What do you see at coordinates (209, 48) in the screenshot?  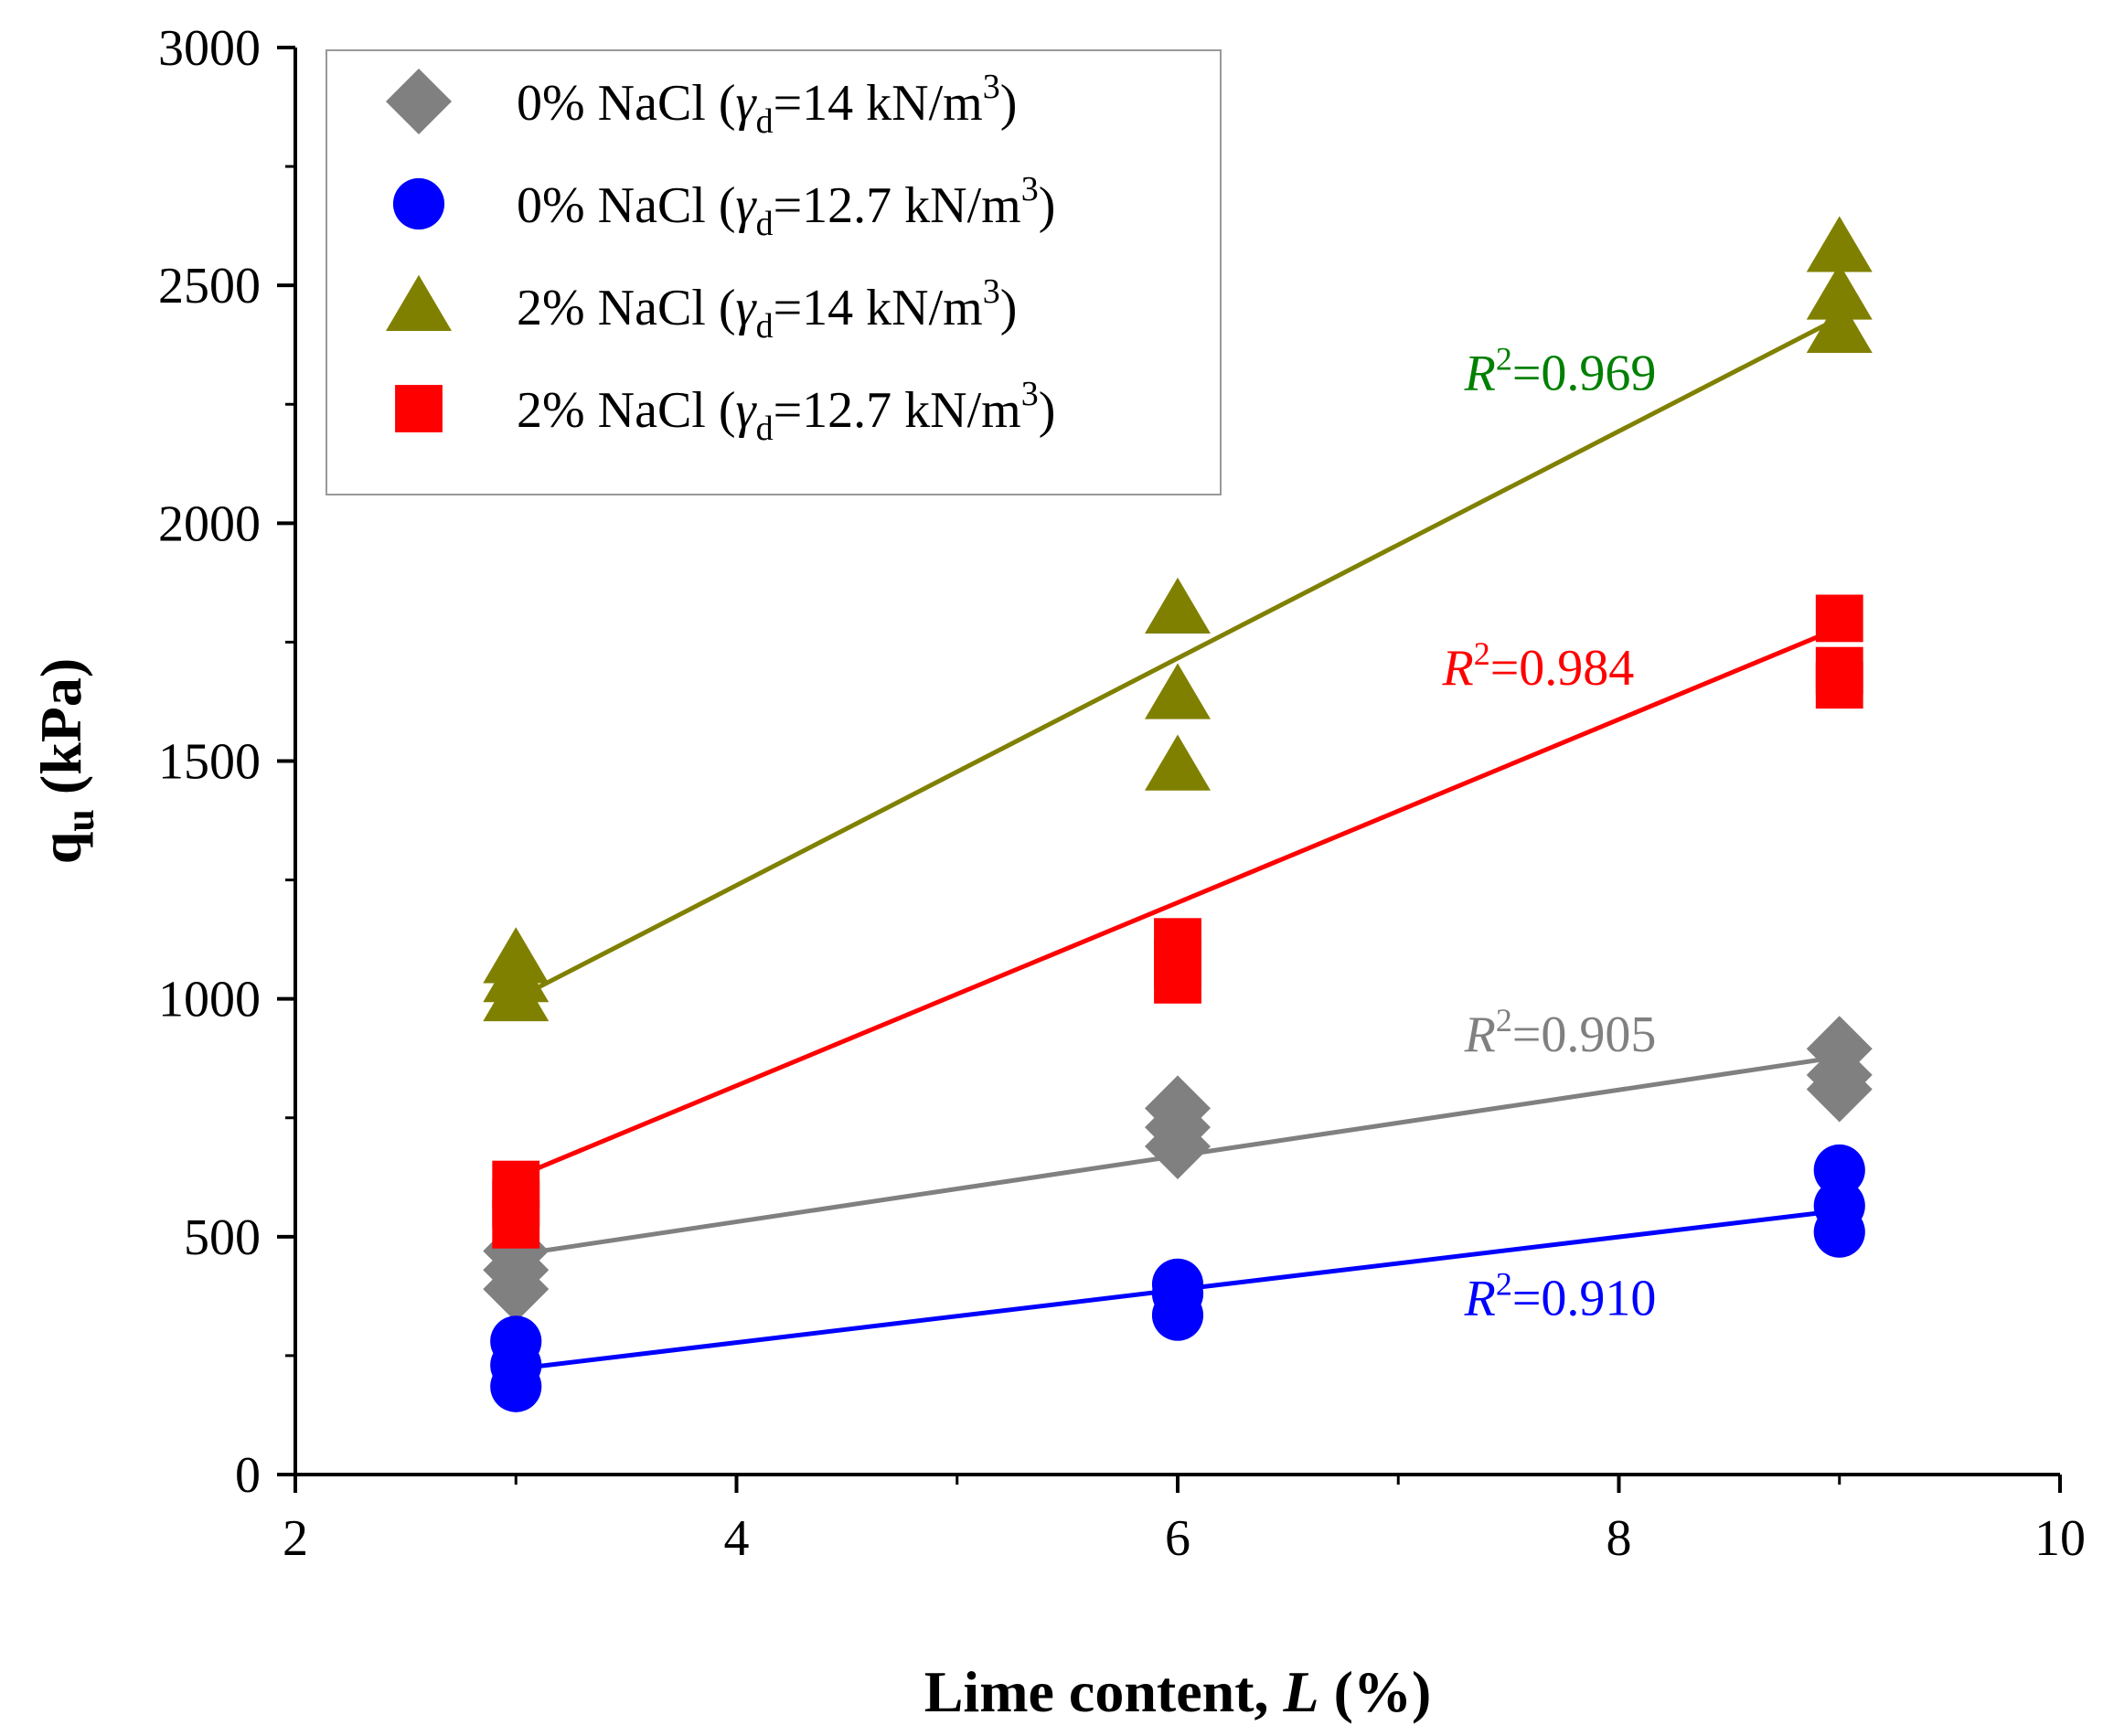 I see `y-tick-label: 3000` at bounding box center [209, 48].